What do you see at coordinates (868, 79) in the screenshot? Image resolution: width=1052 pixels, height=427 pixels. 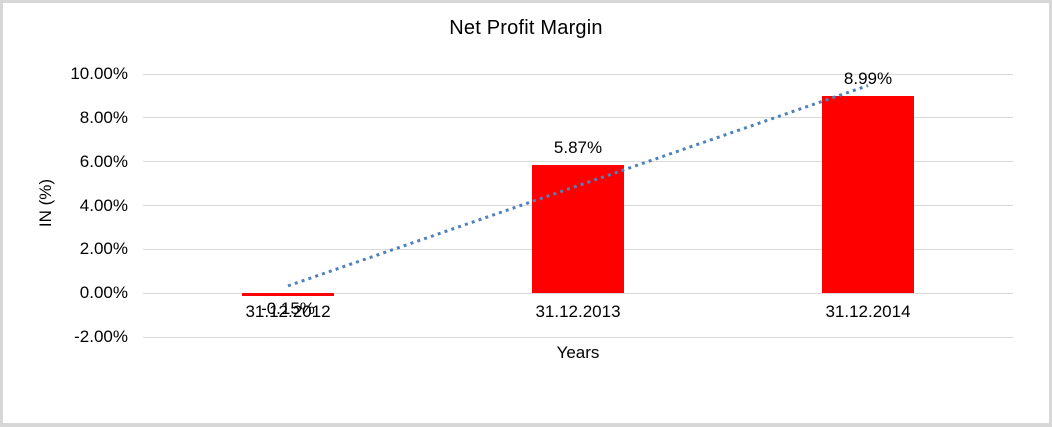 I see `data-label: 8.99%` at bounding box center [868, 79].